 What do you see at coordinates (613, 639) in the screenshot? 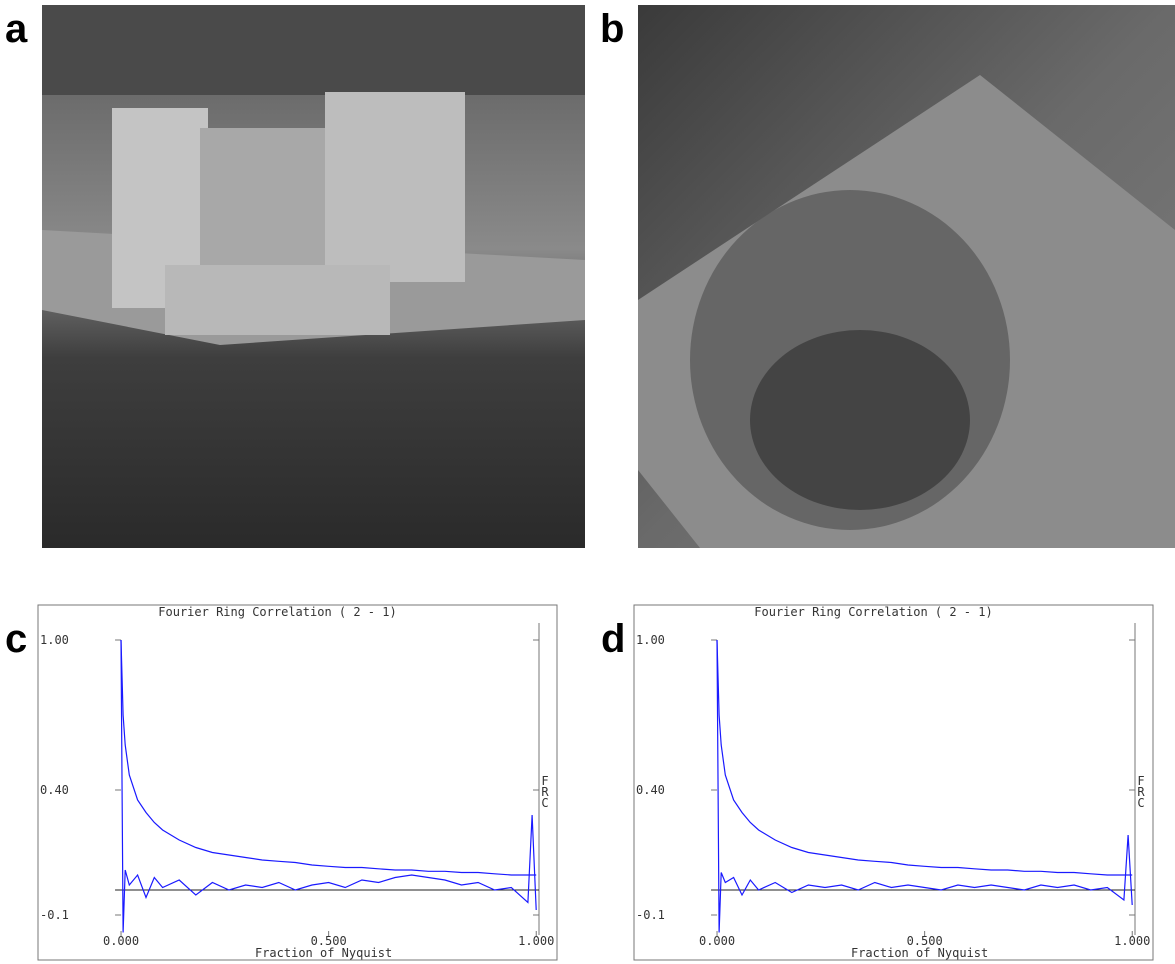
I see `panel-label: d` at bounding box center [613, 639].